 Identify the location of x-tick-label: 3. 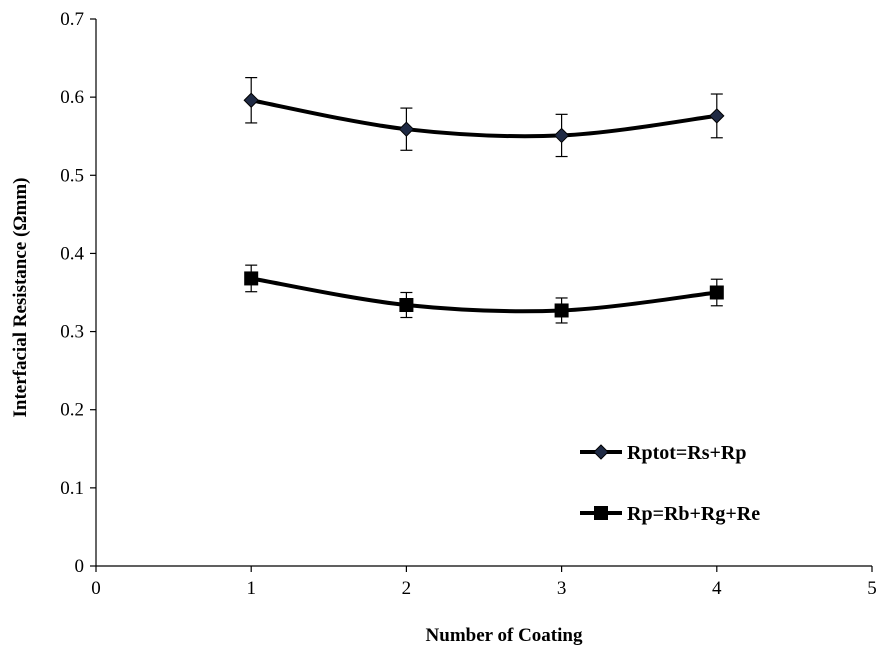
(562, 588).